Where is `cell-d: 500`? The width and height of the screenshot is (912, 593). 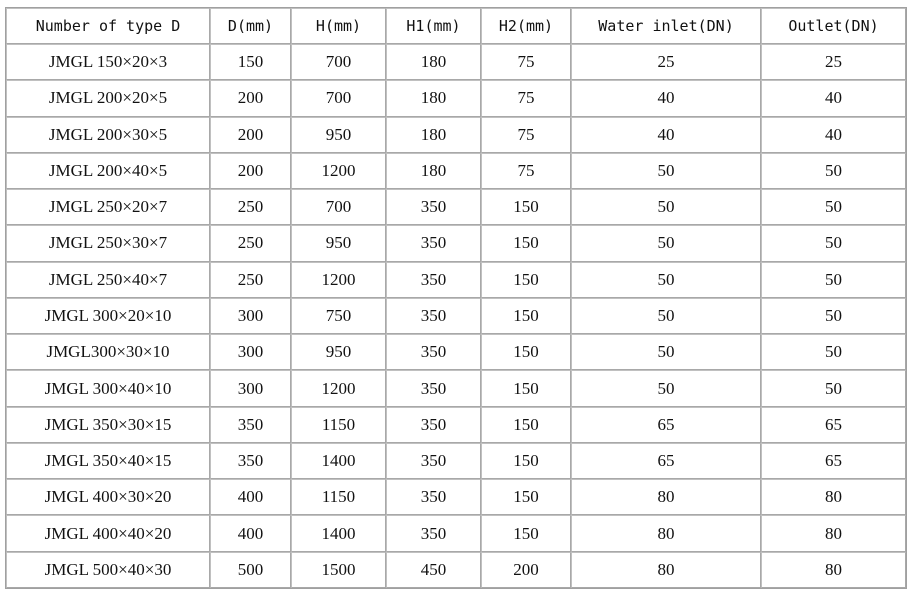 cell-d: 500 is located at coordinates (250, 569).